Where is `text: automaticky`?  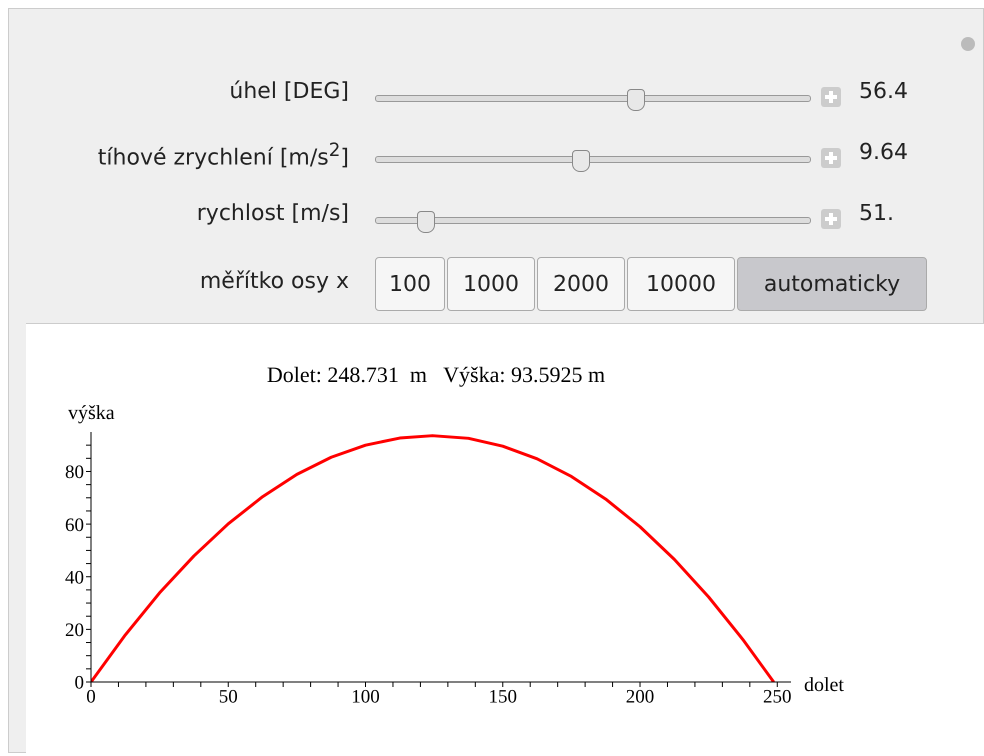
text: automaticky is located at coordinates (832, 284).